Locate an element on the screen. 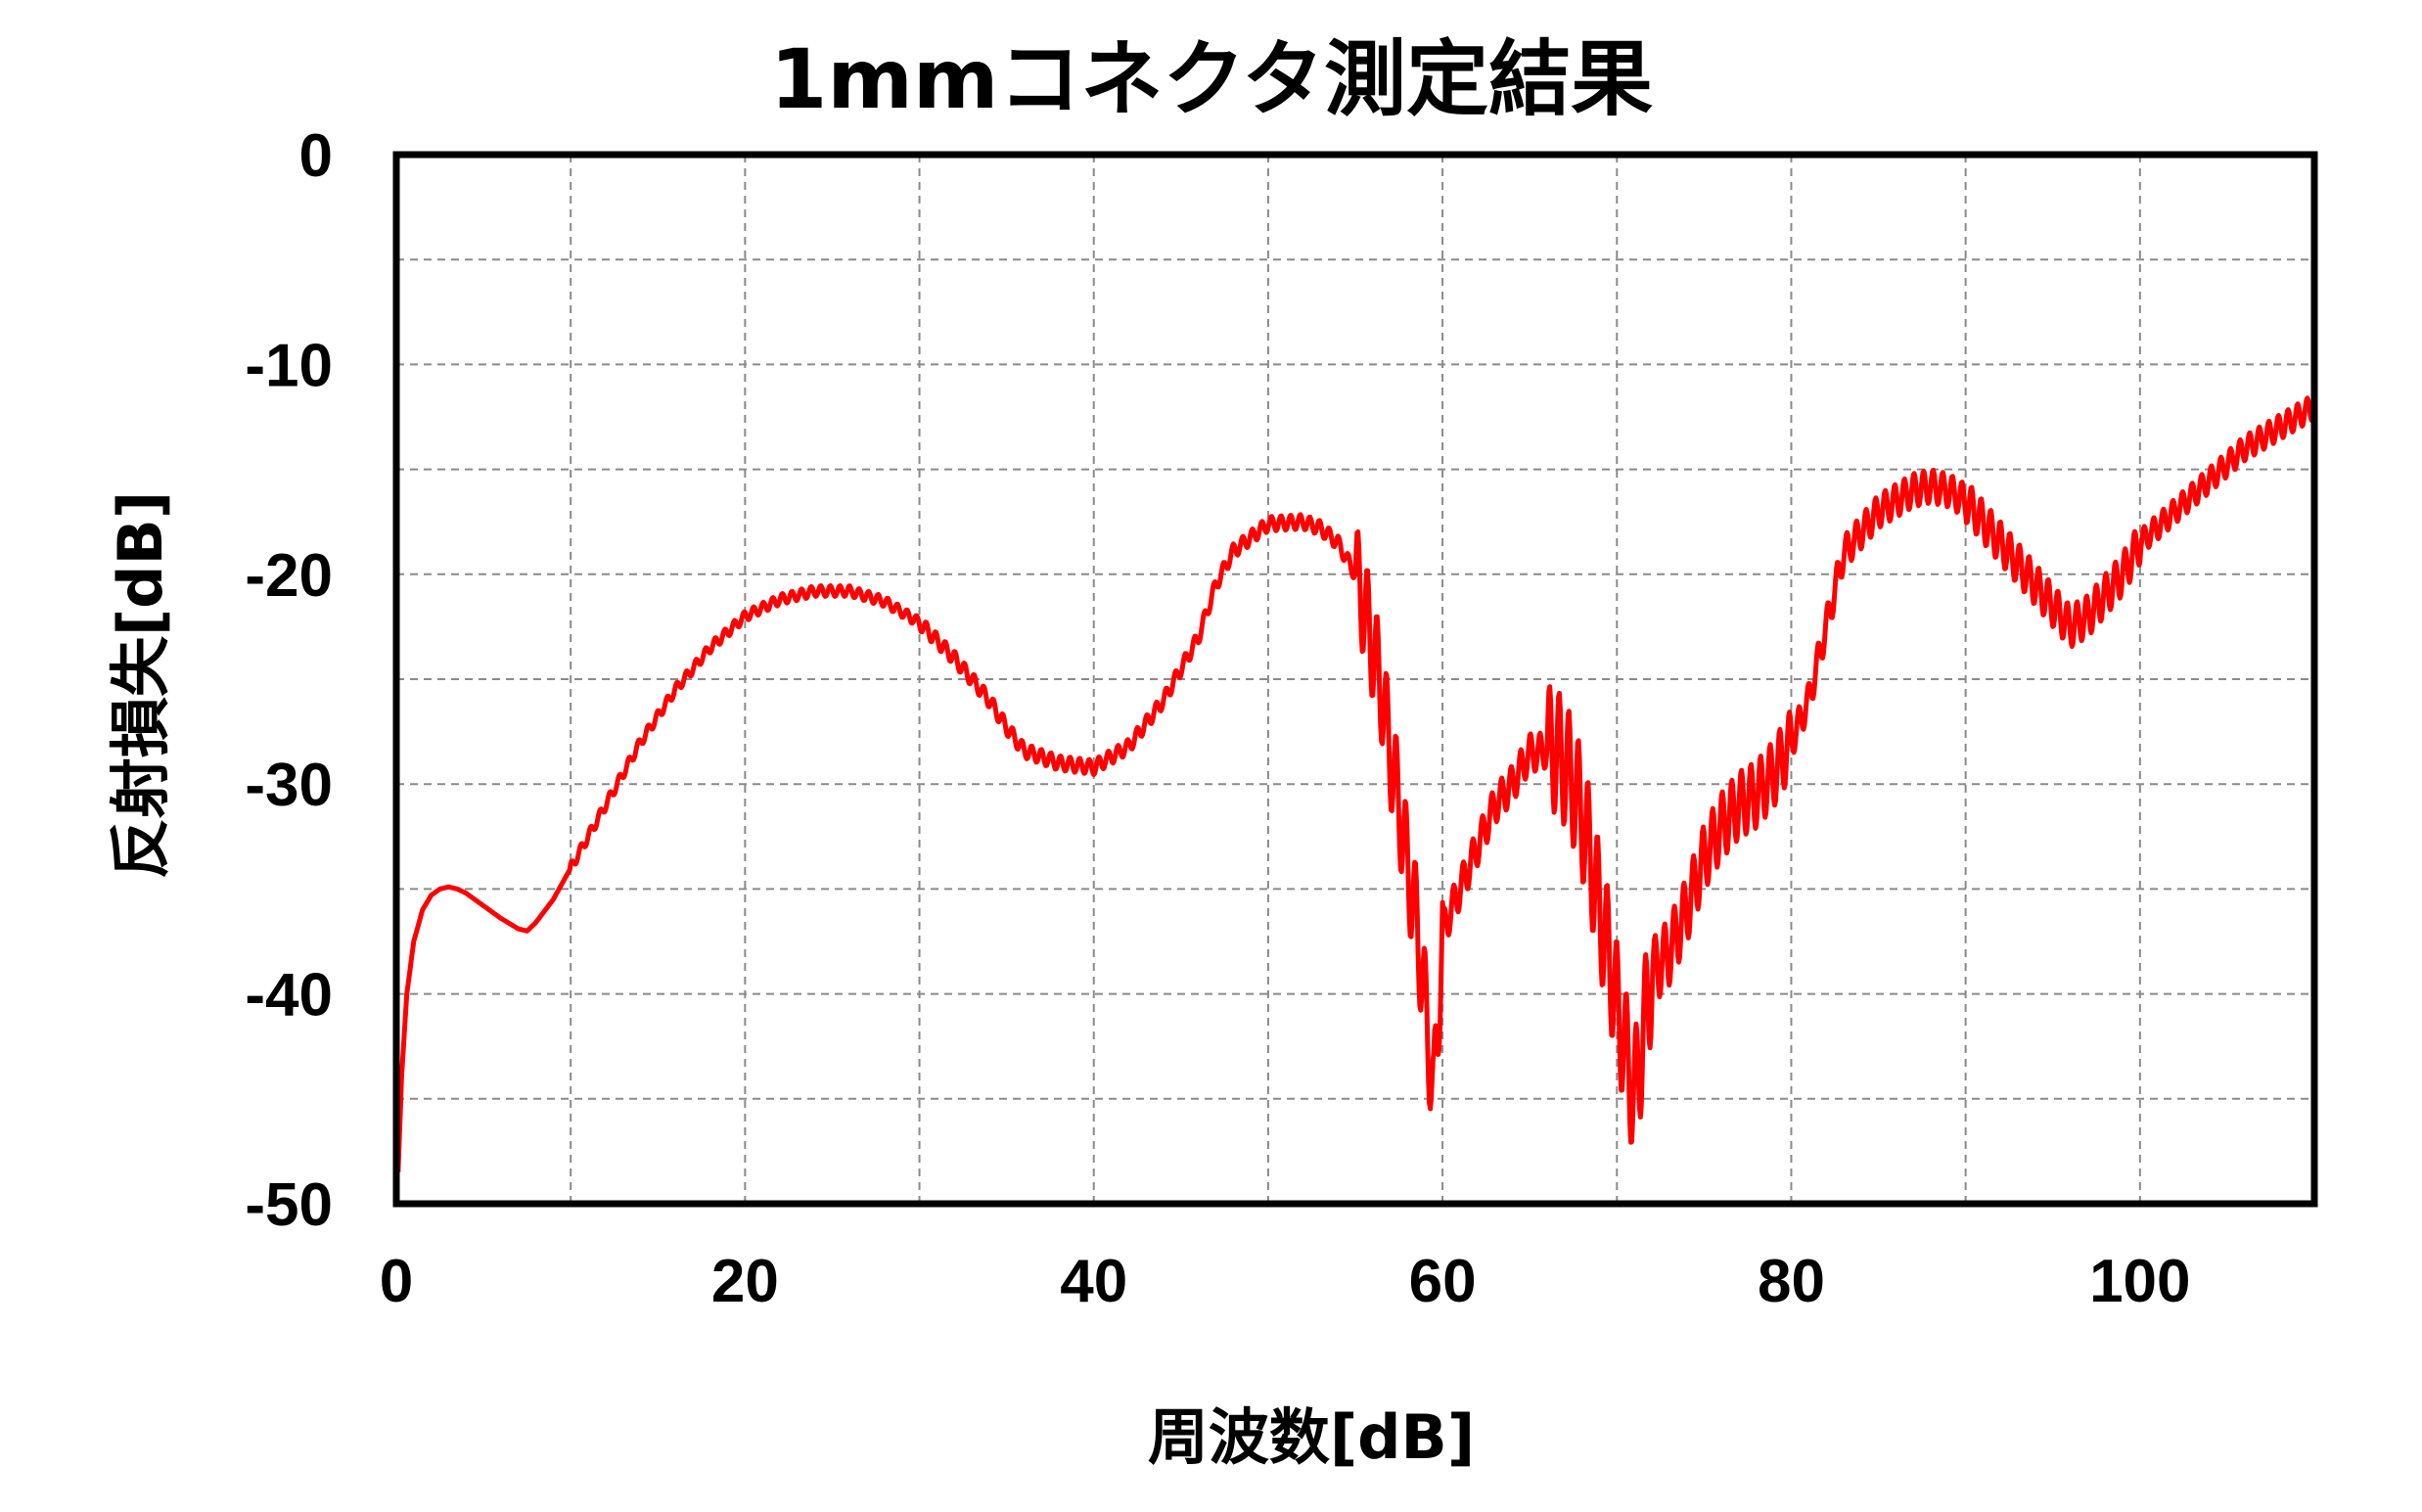 Image resolution: width=2422 pixels, height=1512 pixels. y-tick-label: -20 is located at coordinates (289, 576).